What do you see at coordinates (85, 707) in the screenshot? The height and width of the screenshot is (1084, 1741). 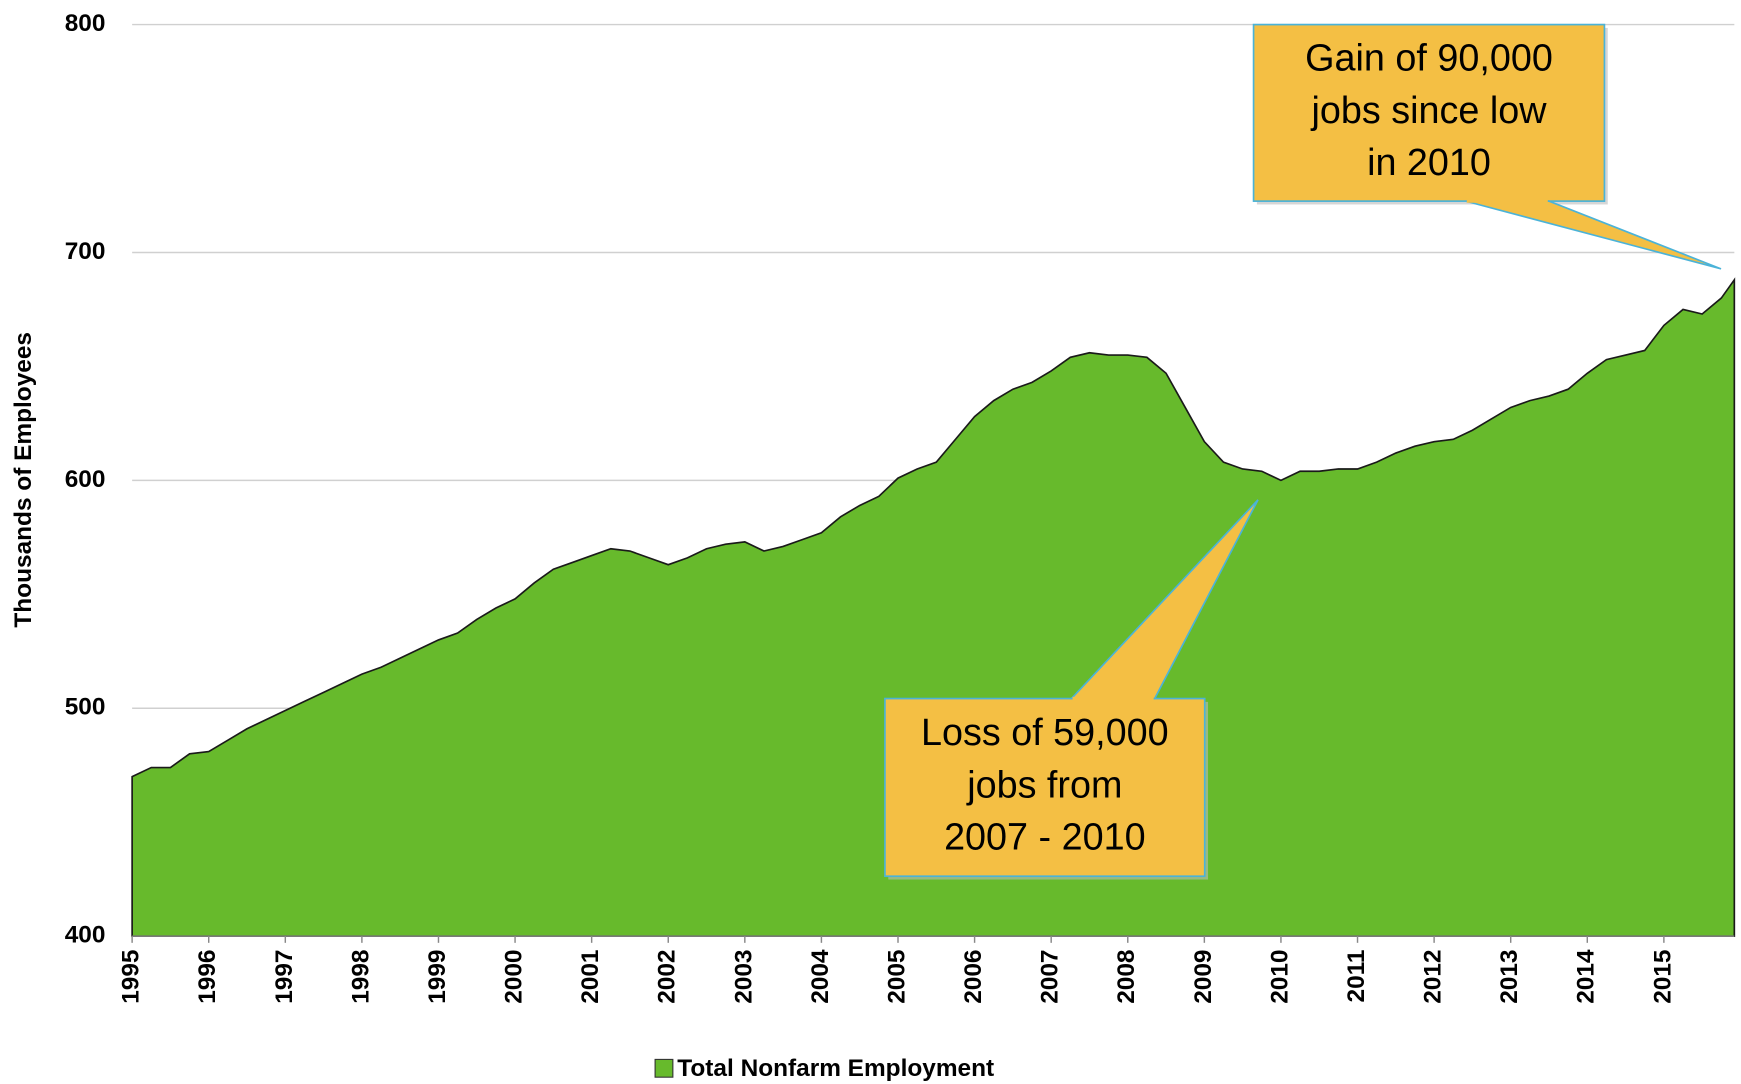 I see `y-tick-label: 500` at bounding box center [85, 707].